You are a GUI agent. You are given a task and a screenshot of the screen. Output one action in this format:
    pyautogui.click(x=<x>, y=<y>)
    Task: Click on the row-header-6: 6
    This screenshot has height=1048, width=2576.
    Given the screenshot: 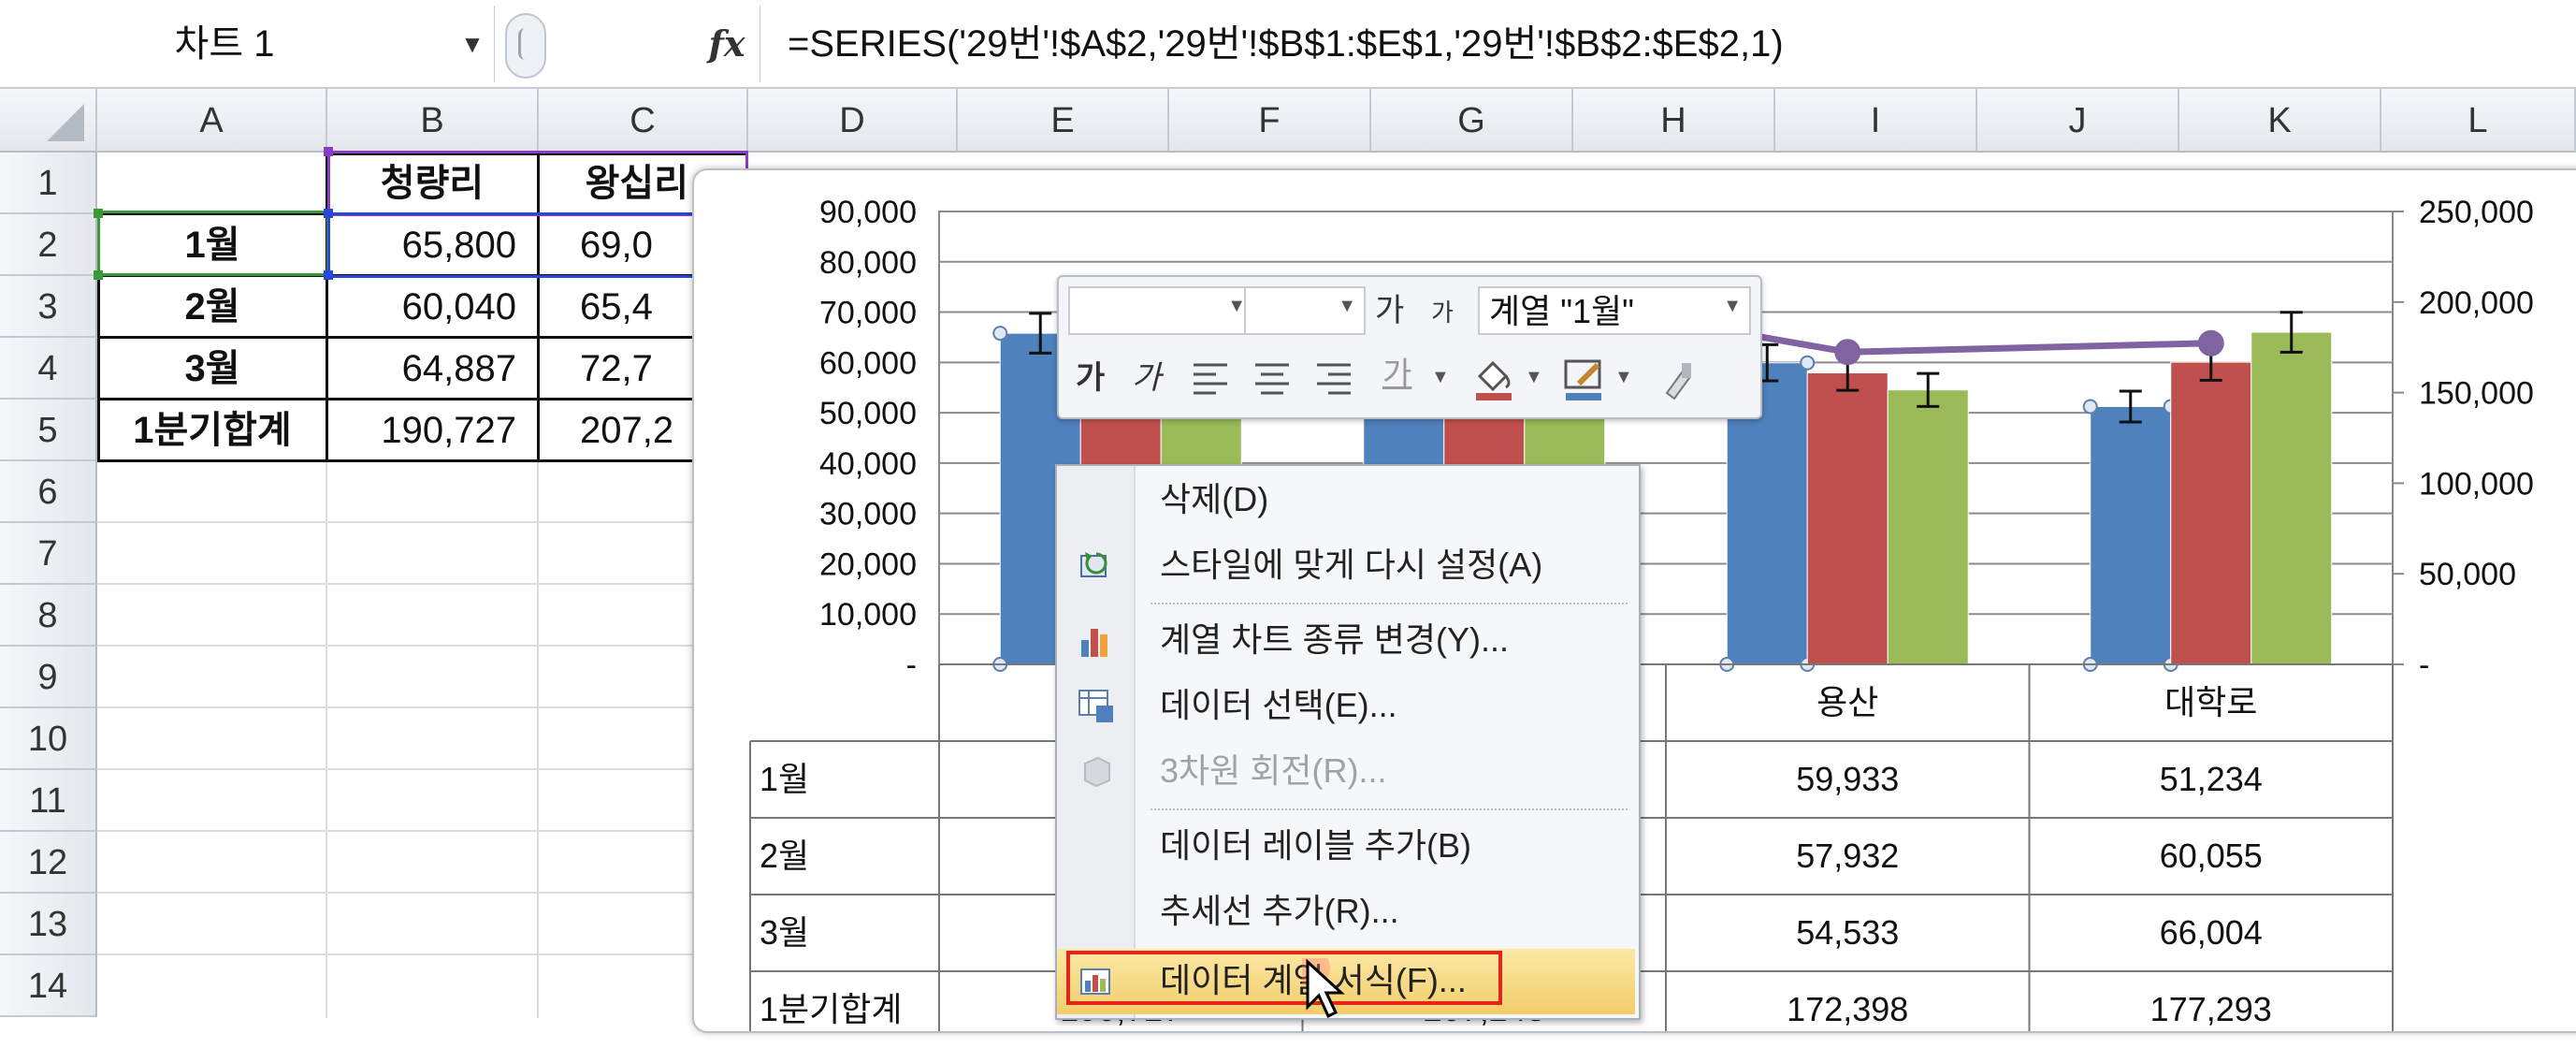 What is the action you would take?
    pyautogui.click(x=48, y=492)
    